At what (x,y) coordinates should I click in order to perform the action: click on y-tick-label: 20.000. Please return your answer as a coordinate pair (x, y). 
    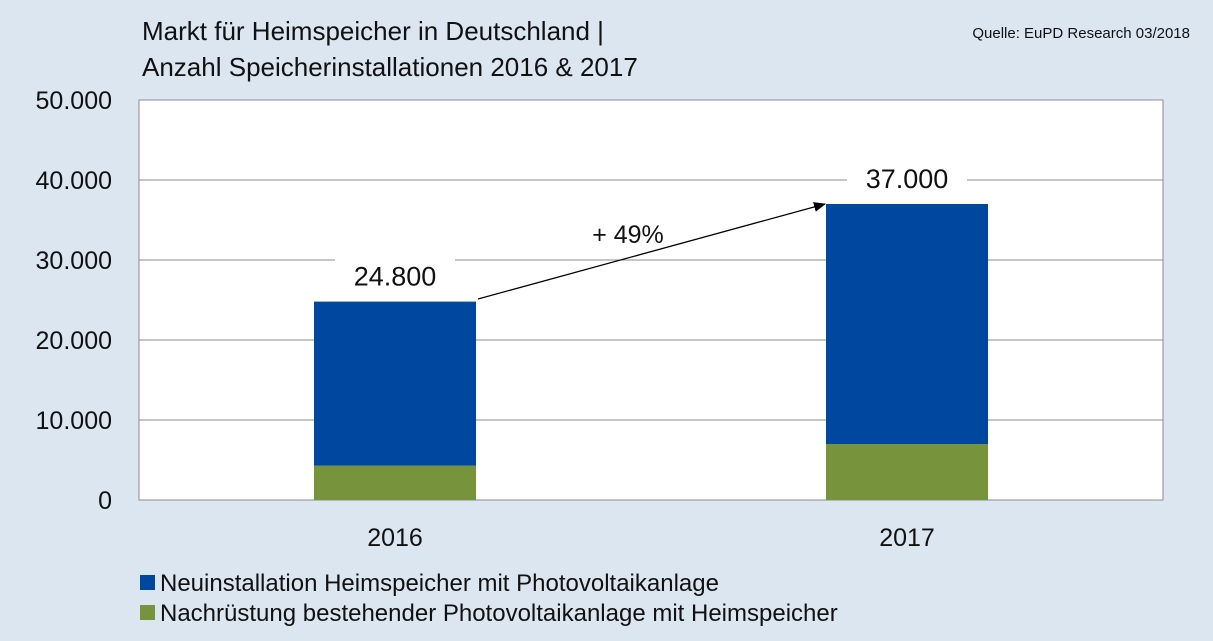
    Looking at the image, I should click on (74, 341).